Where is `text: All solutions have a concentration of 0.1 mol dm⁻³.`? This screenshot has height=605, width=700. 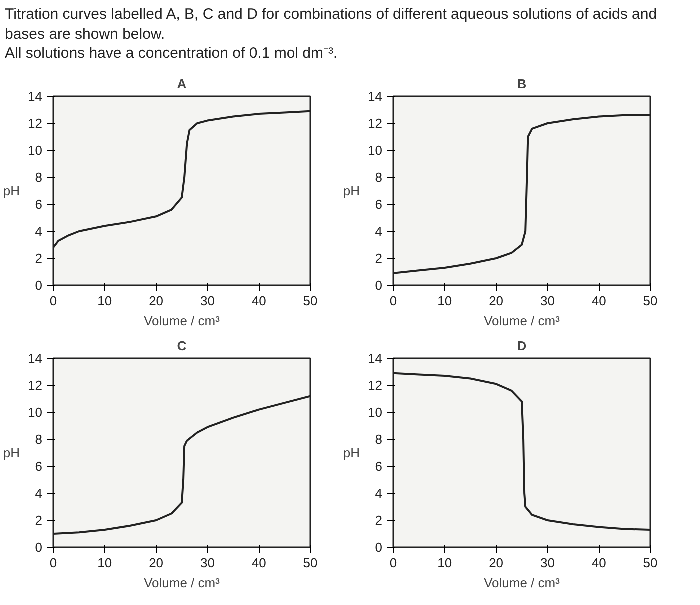 text: All solutions have a concentration of 0.1 mol dm⁻³. is located at coordinates (171, 53).